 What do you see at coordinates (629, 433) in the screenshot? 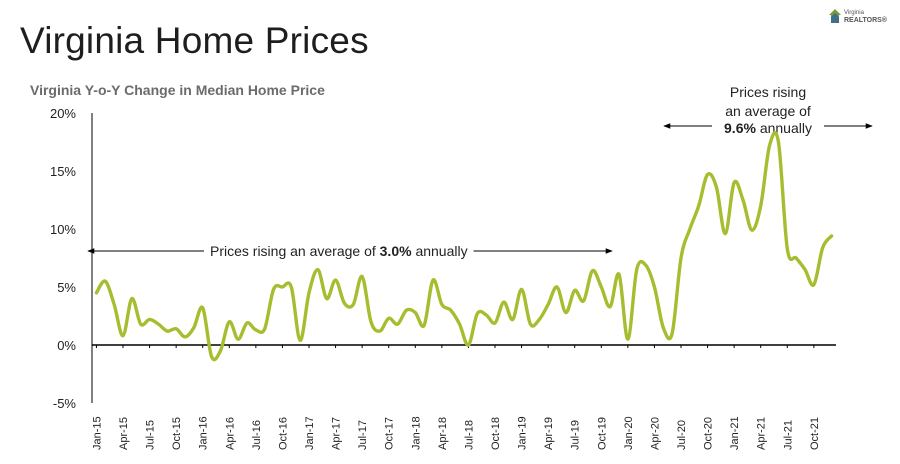
I see `x-tick-label: Jan-20` at bounding box center [629, 433].